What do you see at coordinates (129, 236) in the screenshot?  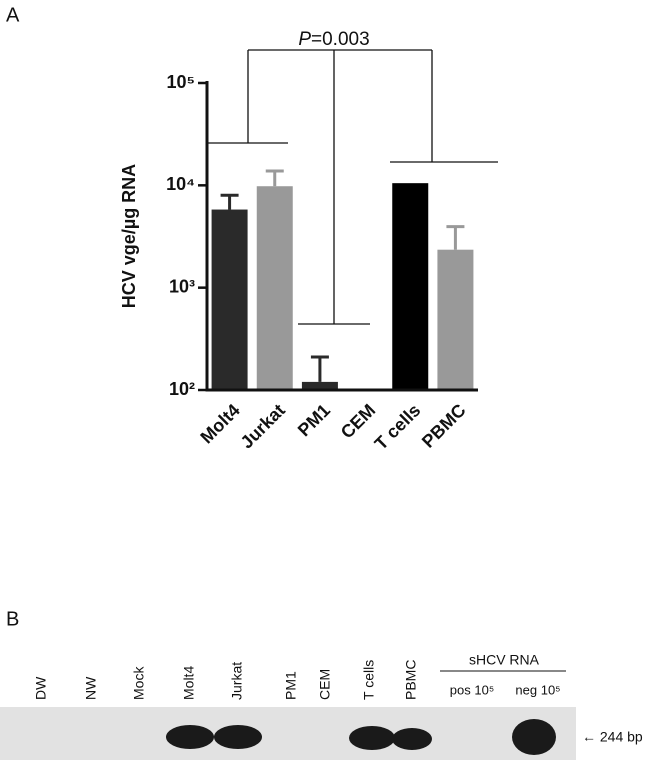 I see `y-axis-label: HCV vge/µg RNA` at bounding box center [129, 236].